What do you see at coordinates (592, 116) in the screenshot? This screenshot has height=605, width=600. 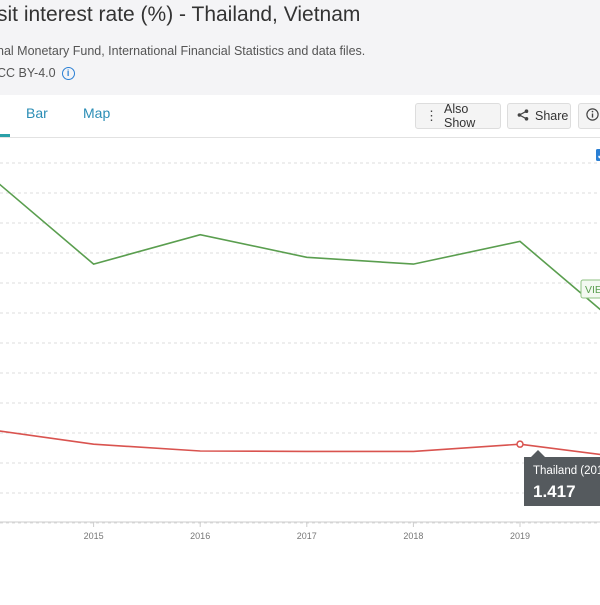 I see `info-circle-icon` at bounding box center [592, 116].